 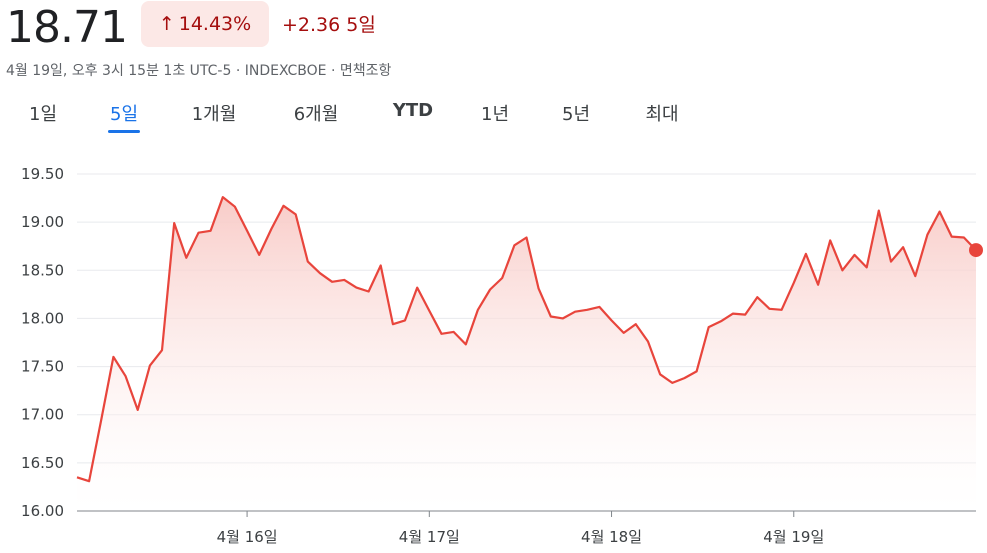 What do you see at coordinates (429, 537) in the screenshot?
I see `x-tick-label: 4월 17일` at bounding box center [429, 537].